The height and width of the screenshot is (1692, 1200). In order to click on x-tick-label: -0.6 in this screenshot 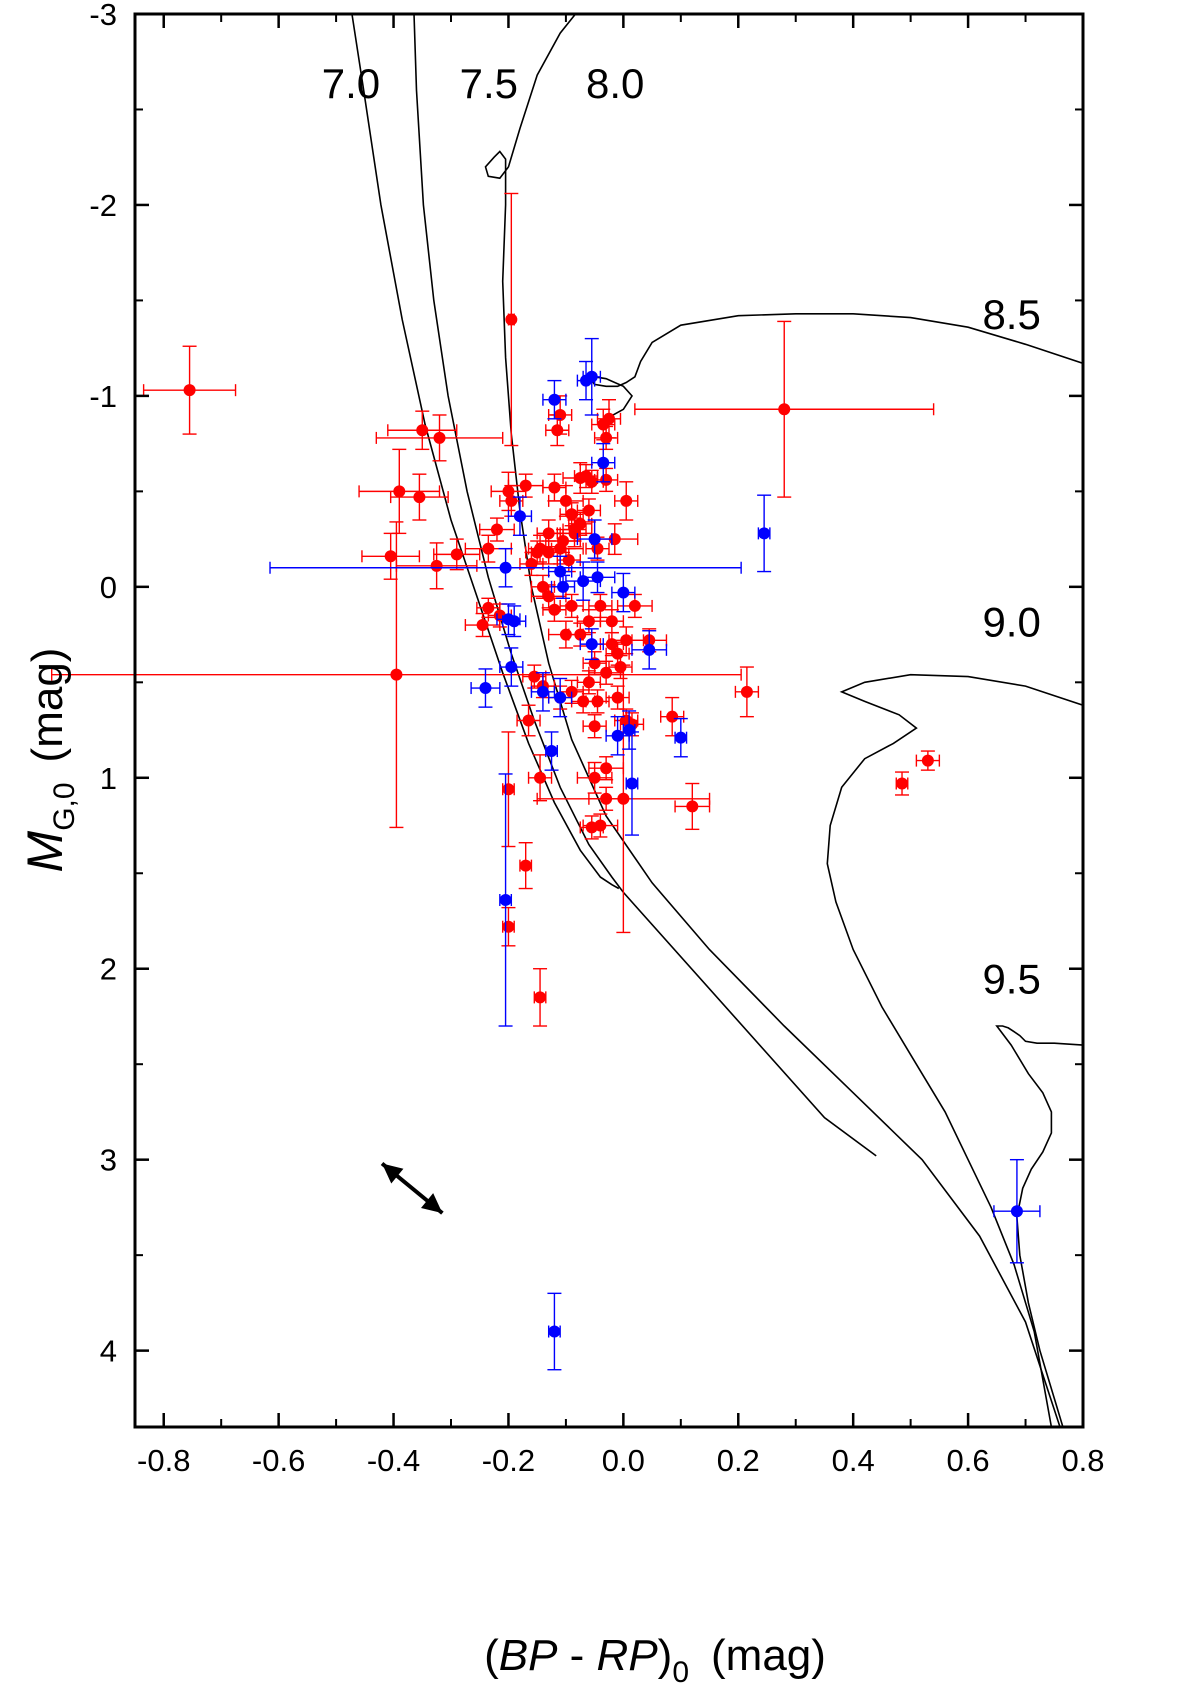, I will do `click(278, 1460)`.